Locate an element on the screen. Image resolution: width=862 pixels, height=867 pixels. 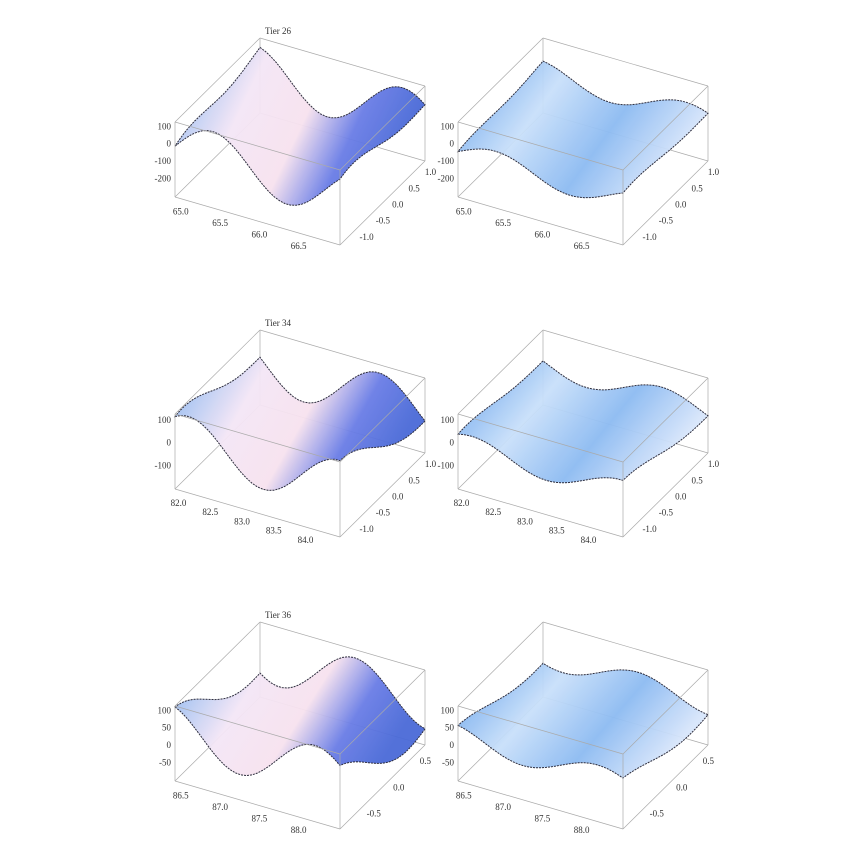
x-tick-label: 86.5 is located at coordinates (181, 795).